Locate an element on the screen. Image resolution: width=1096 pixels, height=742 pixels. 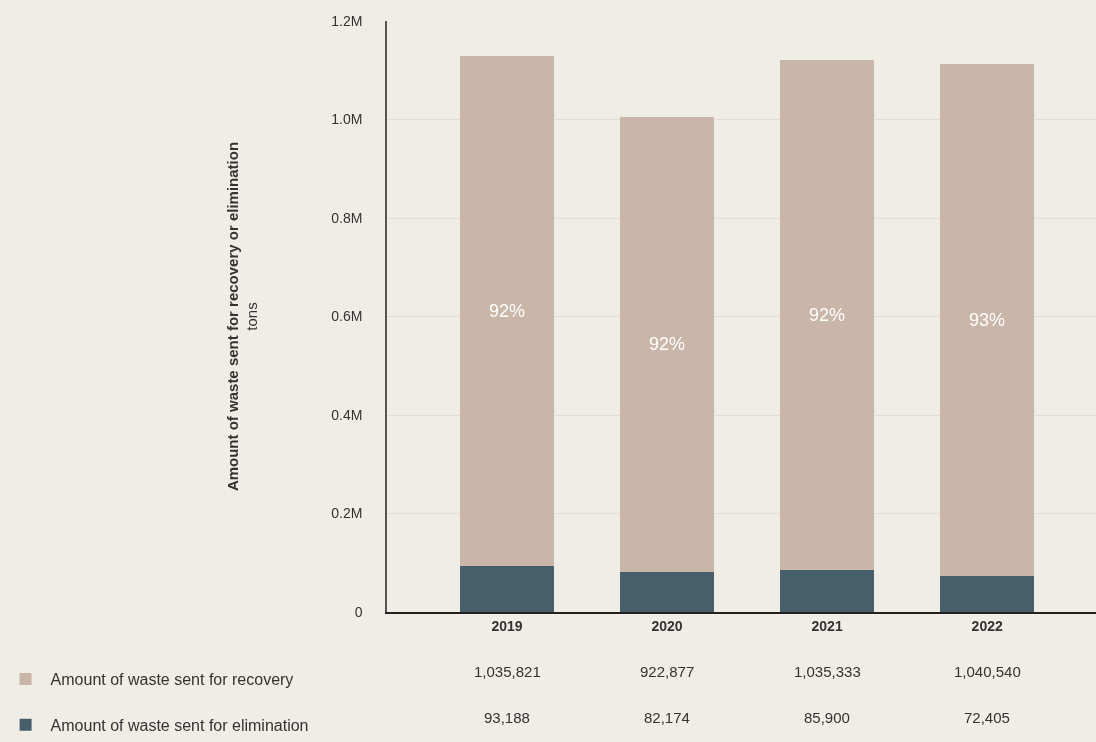
legend-label: Amount of waste sent for recovery is located at coordinates (172, 680).